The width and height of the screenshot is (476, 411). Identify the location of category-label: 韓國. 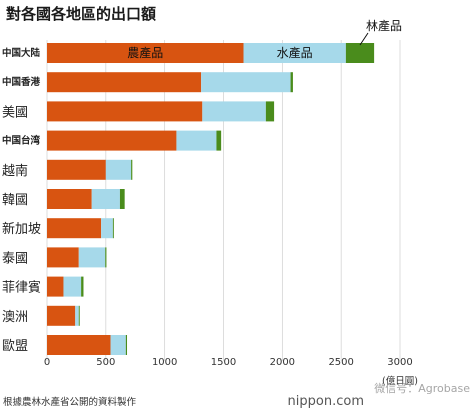
(15, 200).